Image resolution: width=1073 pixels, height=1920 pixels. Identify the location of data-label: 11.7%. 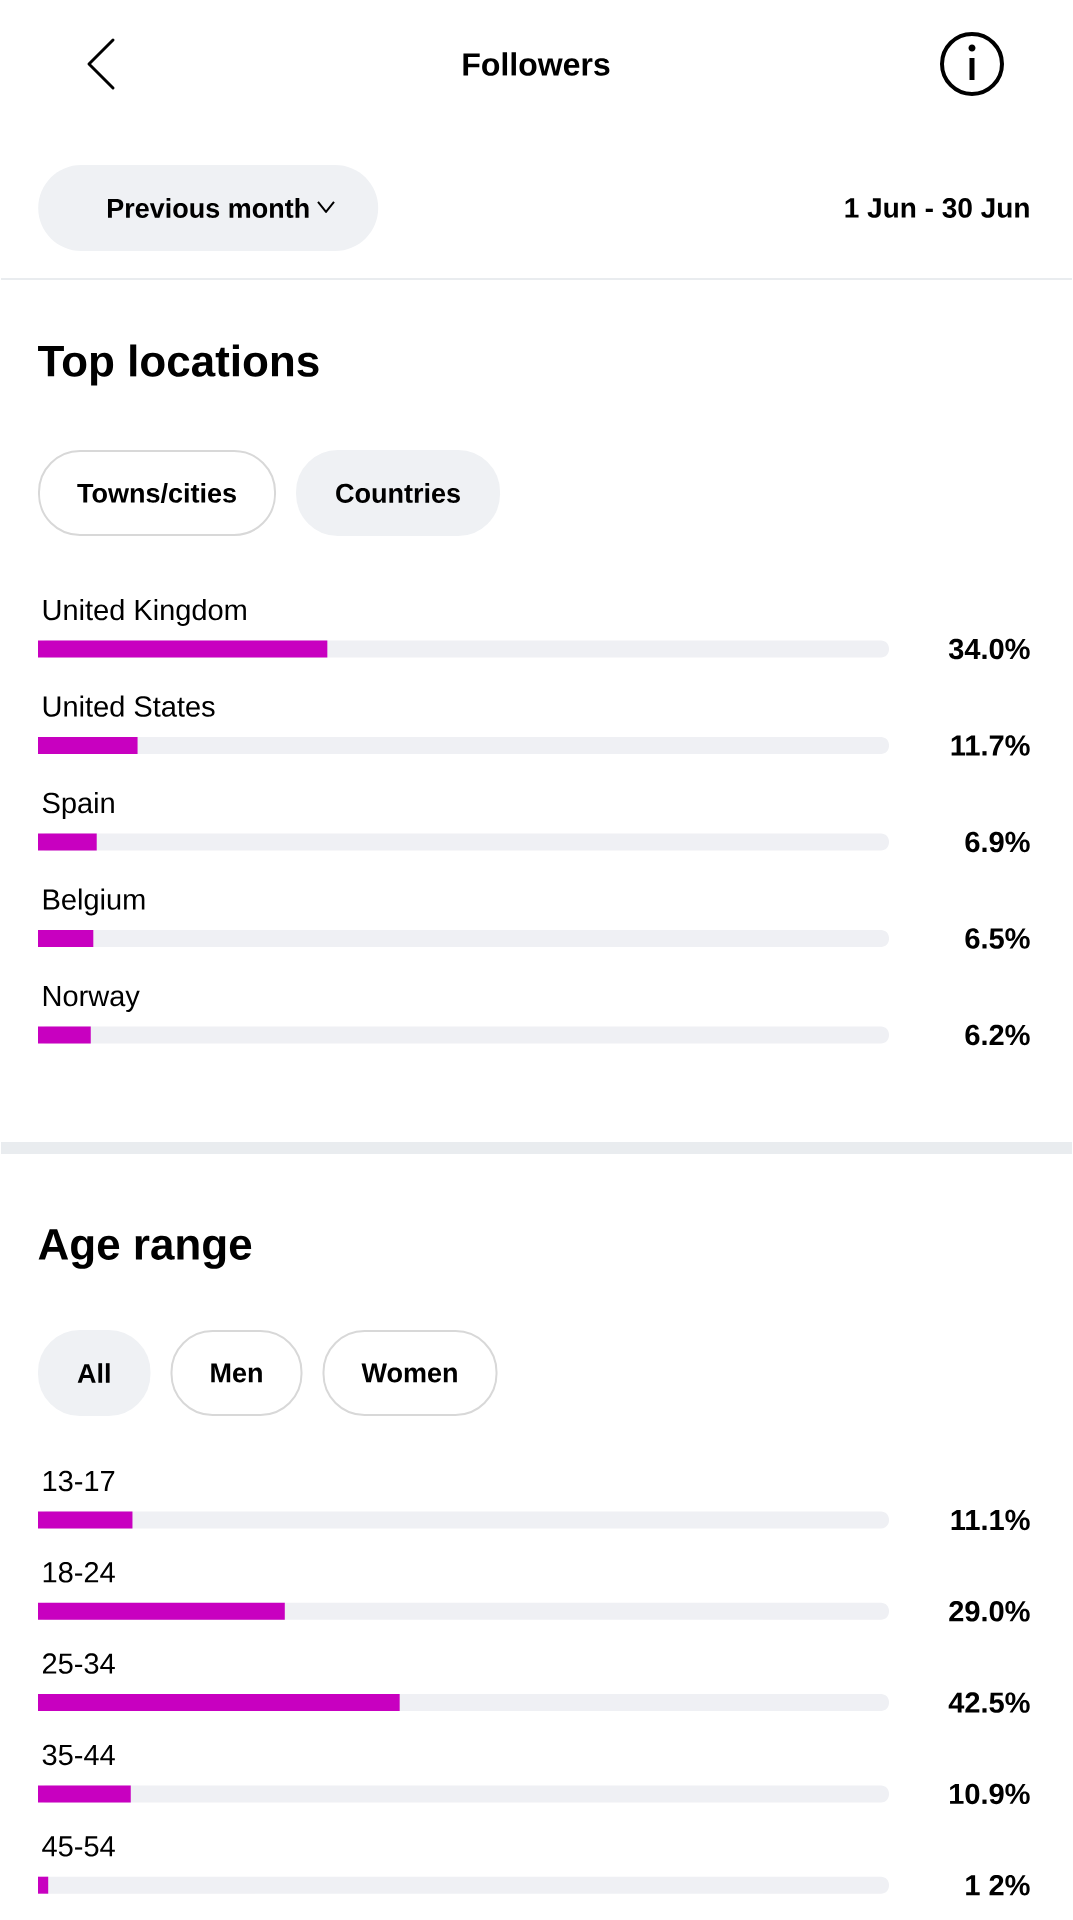
(990, 745).